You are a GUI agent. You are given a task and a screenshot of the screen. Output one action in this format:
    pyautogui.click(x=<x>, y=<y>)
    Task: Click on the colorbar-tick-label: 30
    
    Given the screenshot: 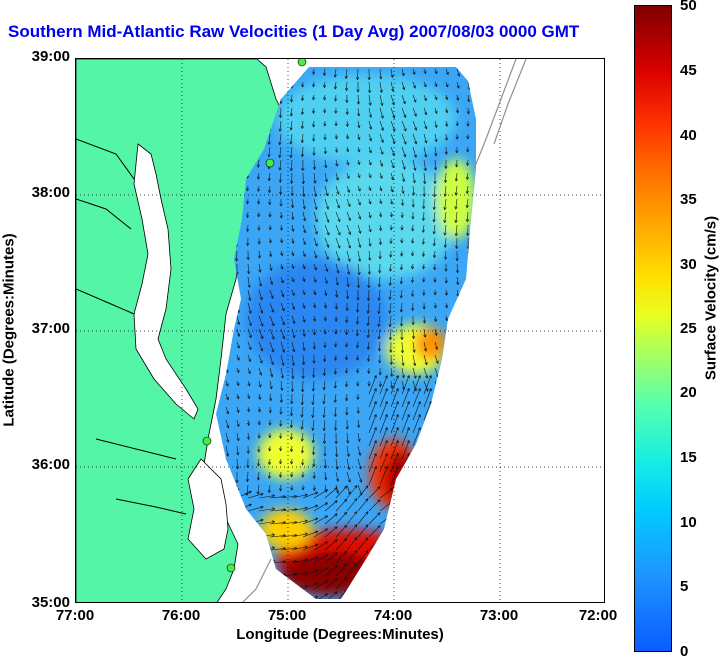 What is the action you would take?
    pyautogui.click(x=688, y=264)
    